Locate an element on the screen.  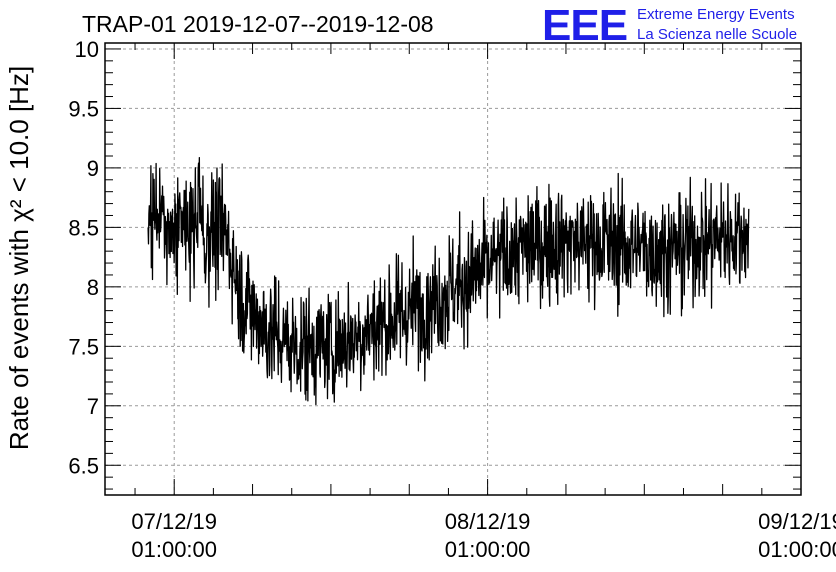
y-axis-label: Rate of events with χ² < 10.0 [Hz] is located at coordinates (19, 258).